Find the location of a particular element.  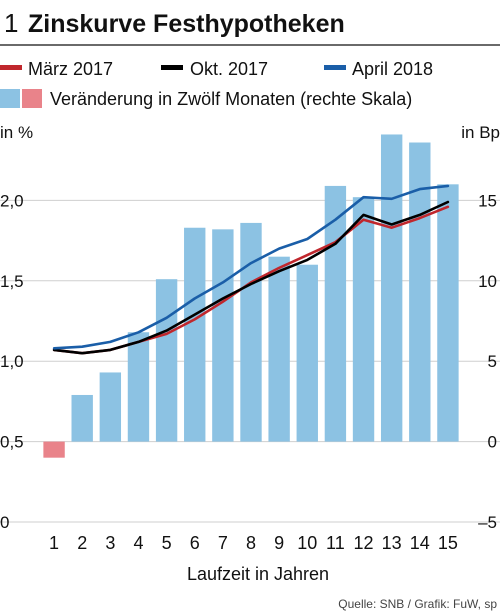

x-tick-label: 12 is located at coordinates (364, 543).